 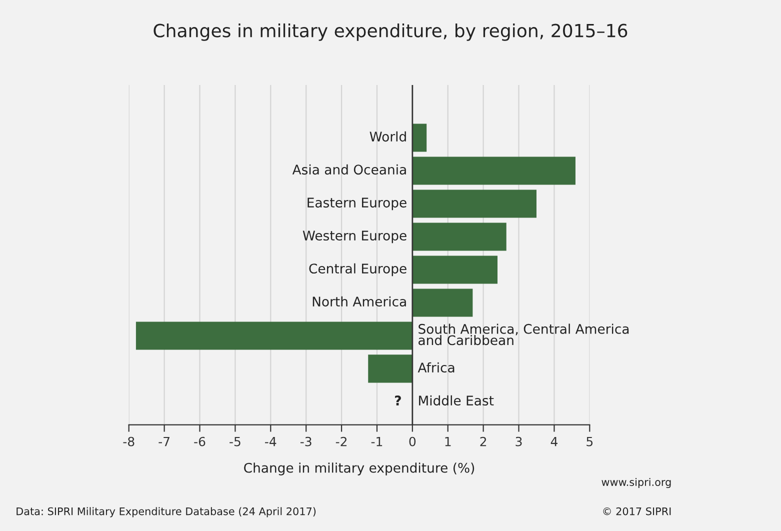 I want to click on y-tick-label: North America, so click(x=359, y=301).